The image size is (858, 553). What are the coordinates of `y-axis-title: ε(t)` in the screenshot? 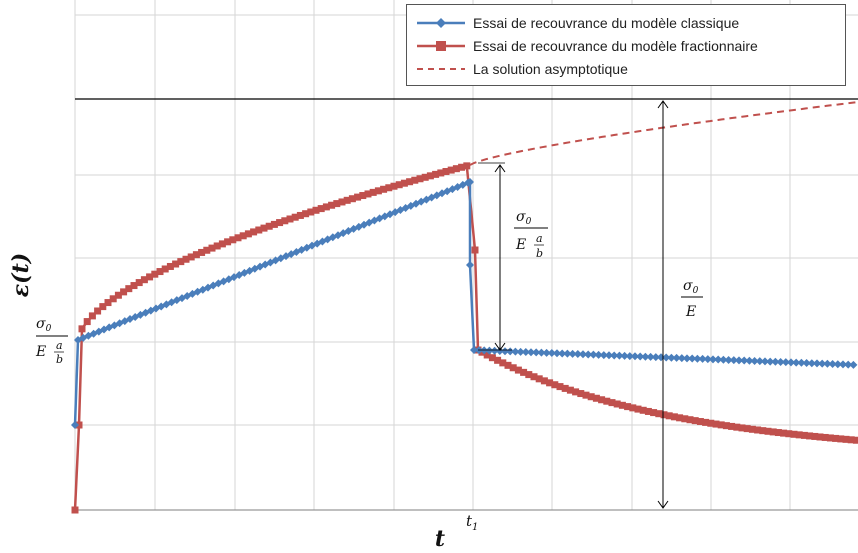 It's located at (21, 275).